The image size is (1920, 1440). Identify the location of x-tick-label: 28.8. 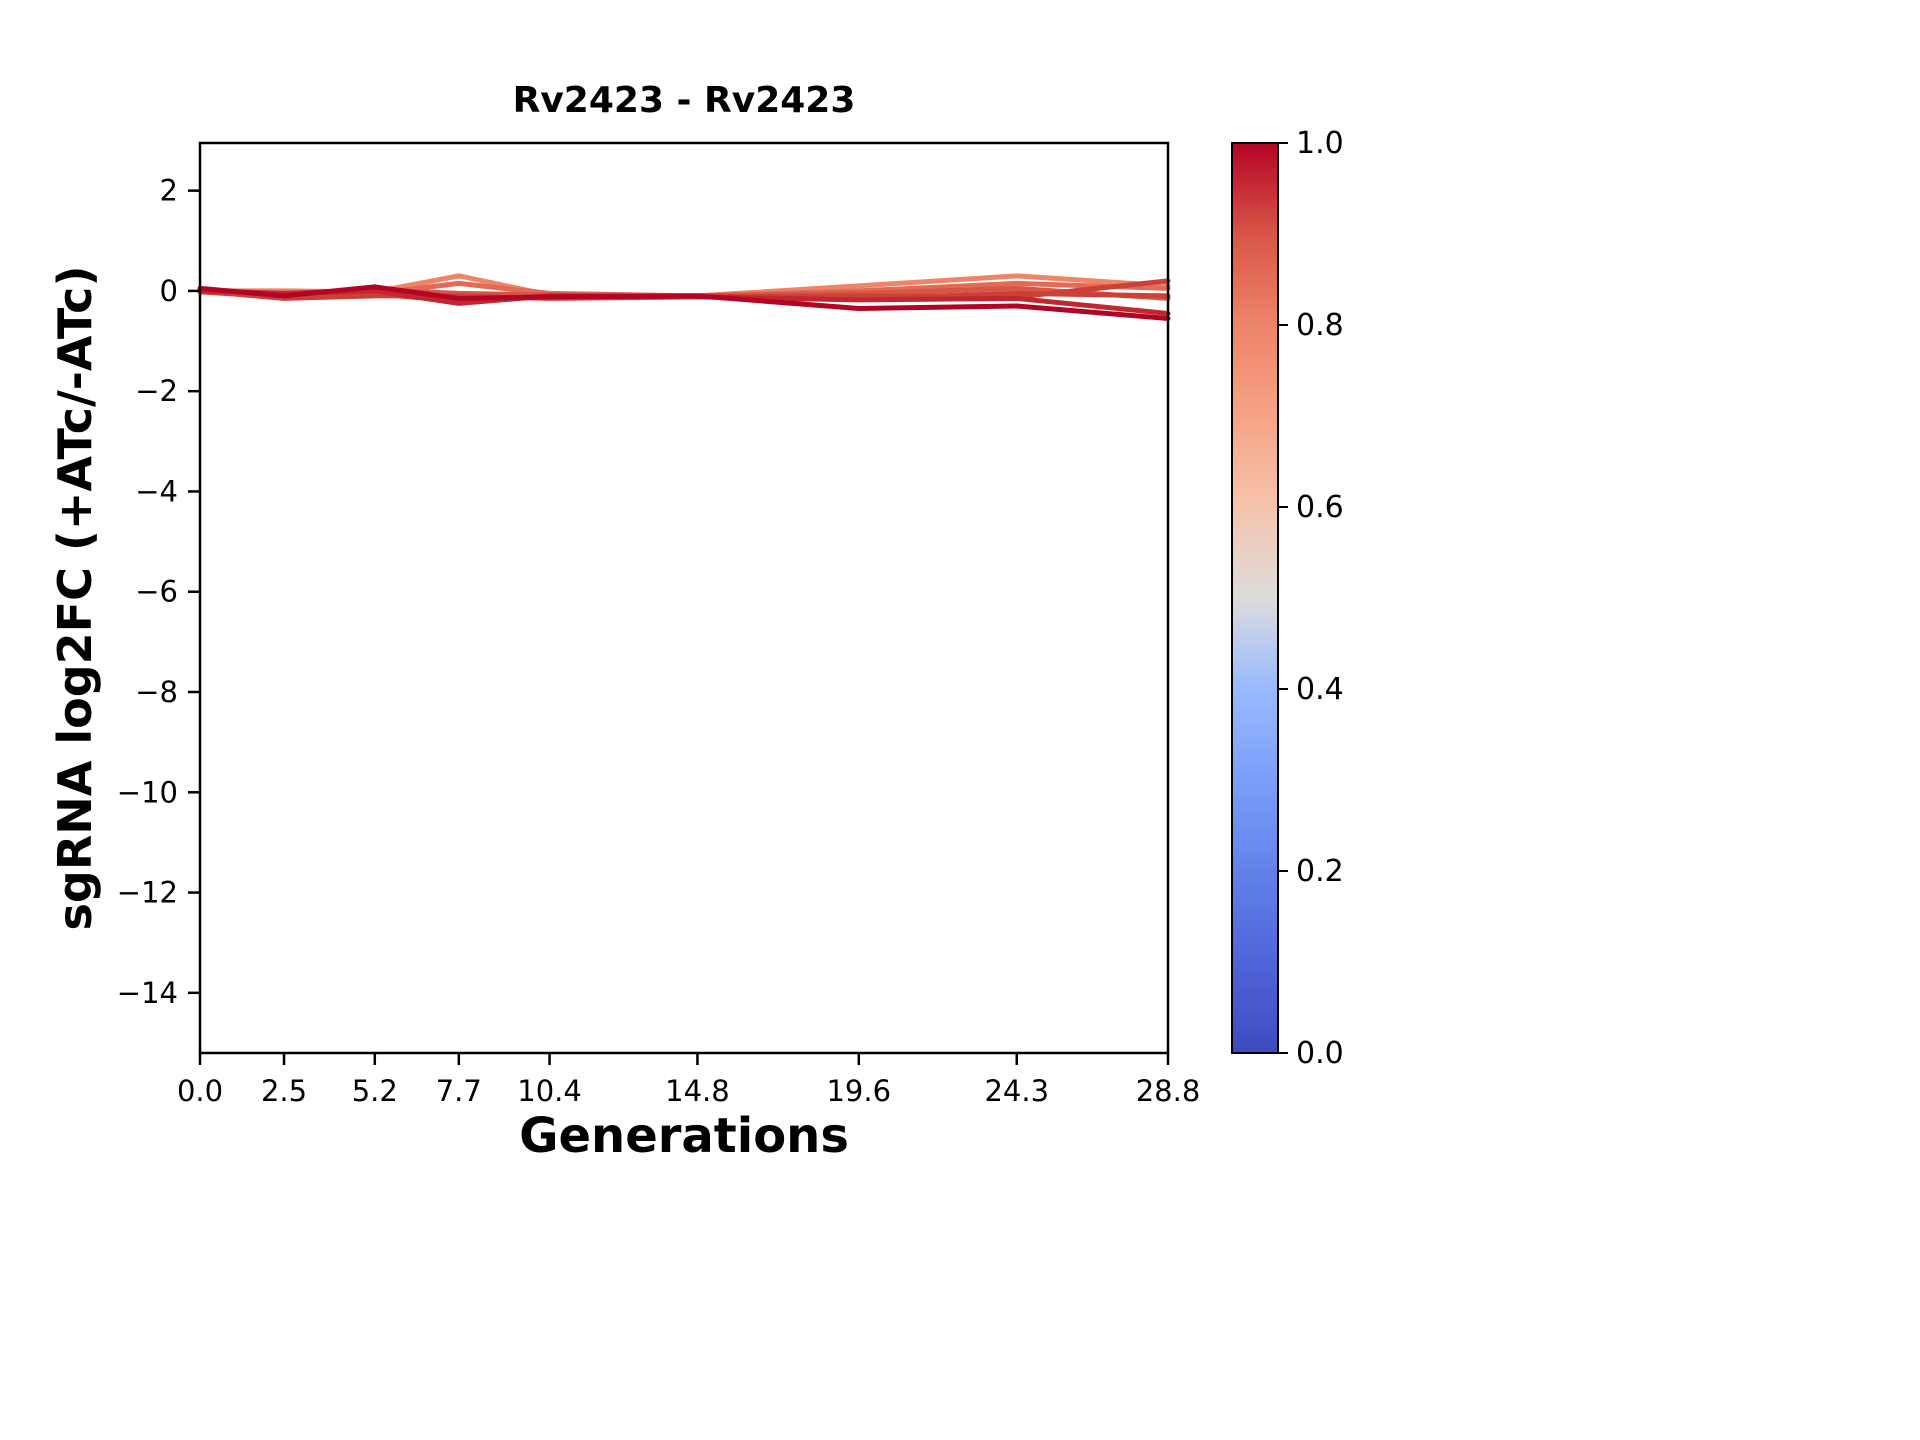
(1168, 1091).